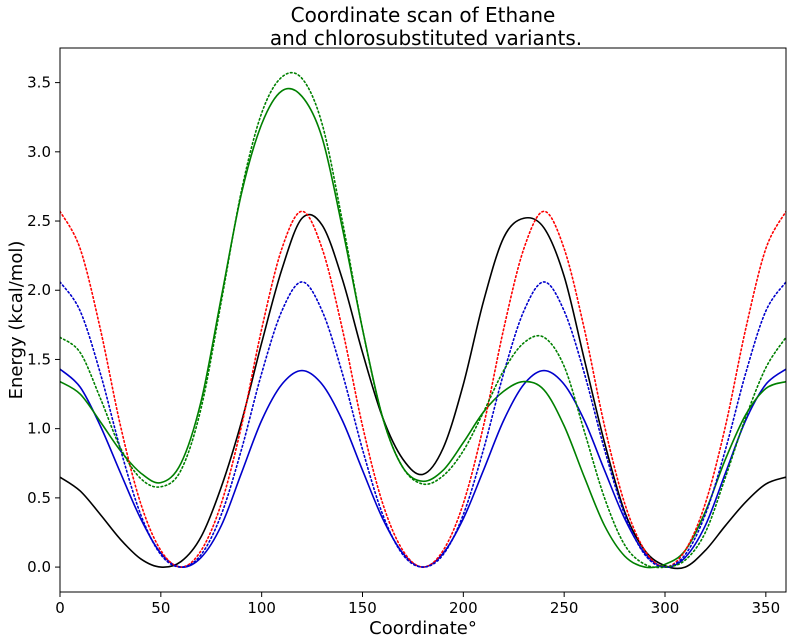 Image resolution: width=792 pixels, height=644 pixels. I want to click on x-tick-label: 100, so click(261, 608).